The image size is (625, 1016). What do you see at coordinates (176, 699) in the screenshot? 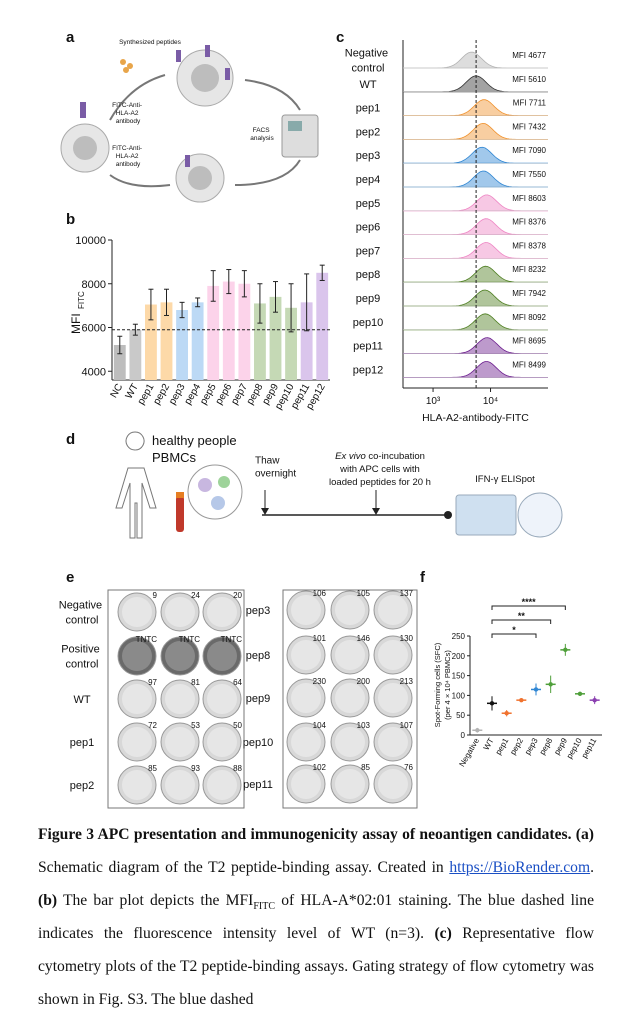
I see `plate-frame` at bounding box center [176, 699].